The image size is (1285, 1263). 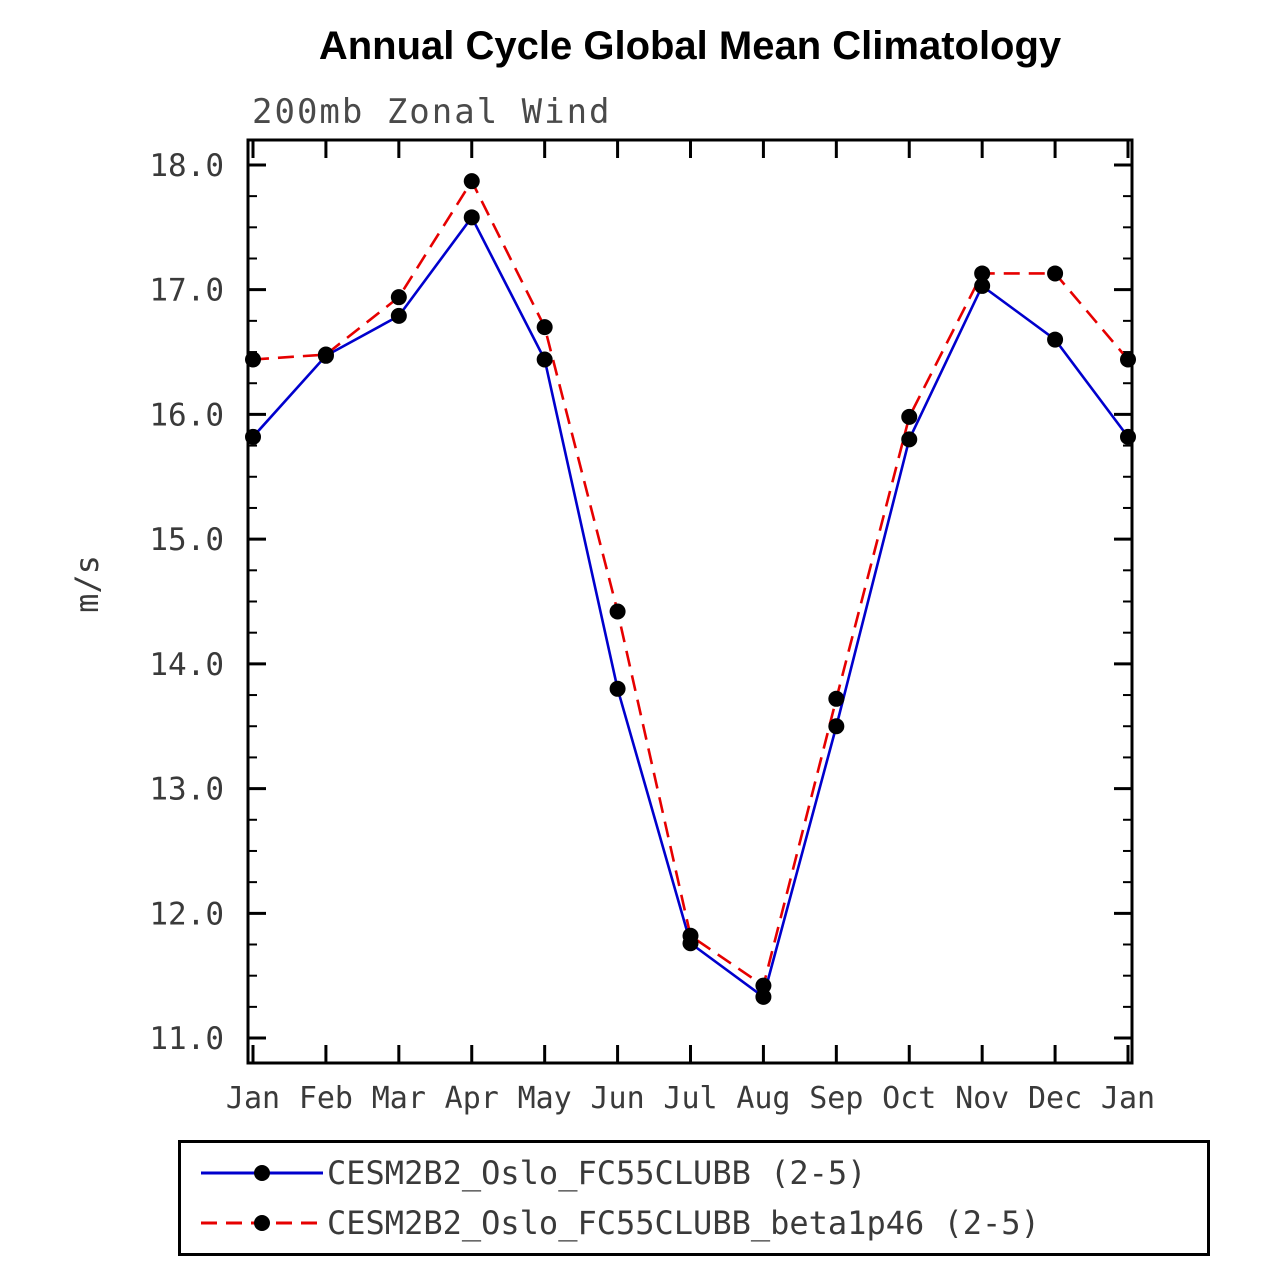 What do you see at coordinates (545, 1098) in the screenshot?
I see `svg-text: May` at bounding box center [545, 1098].